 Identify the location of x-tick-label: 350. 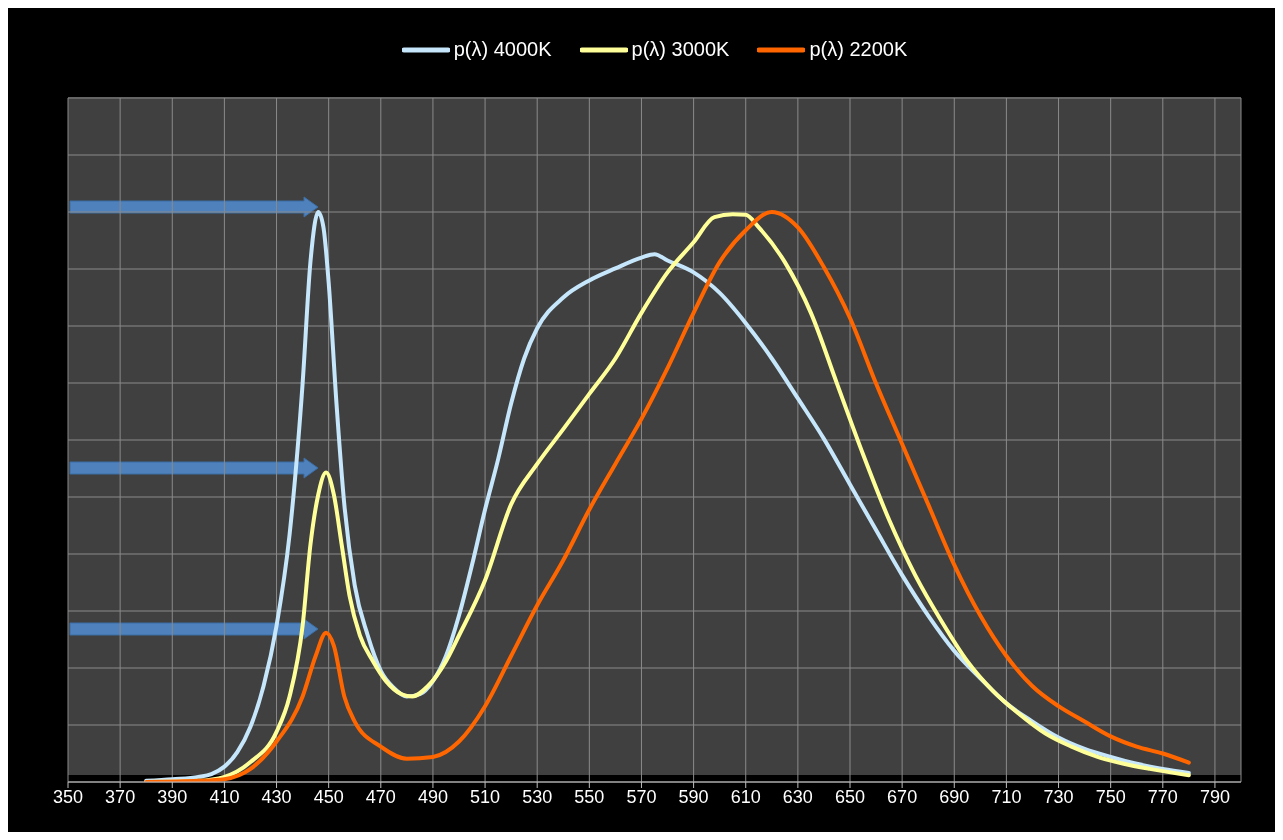
(68, 796).